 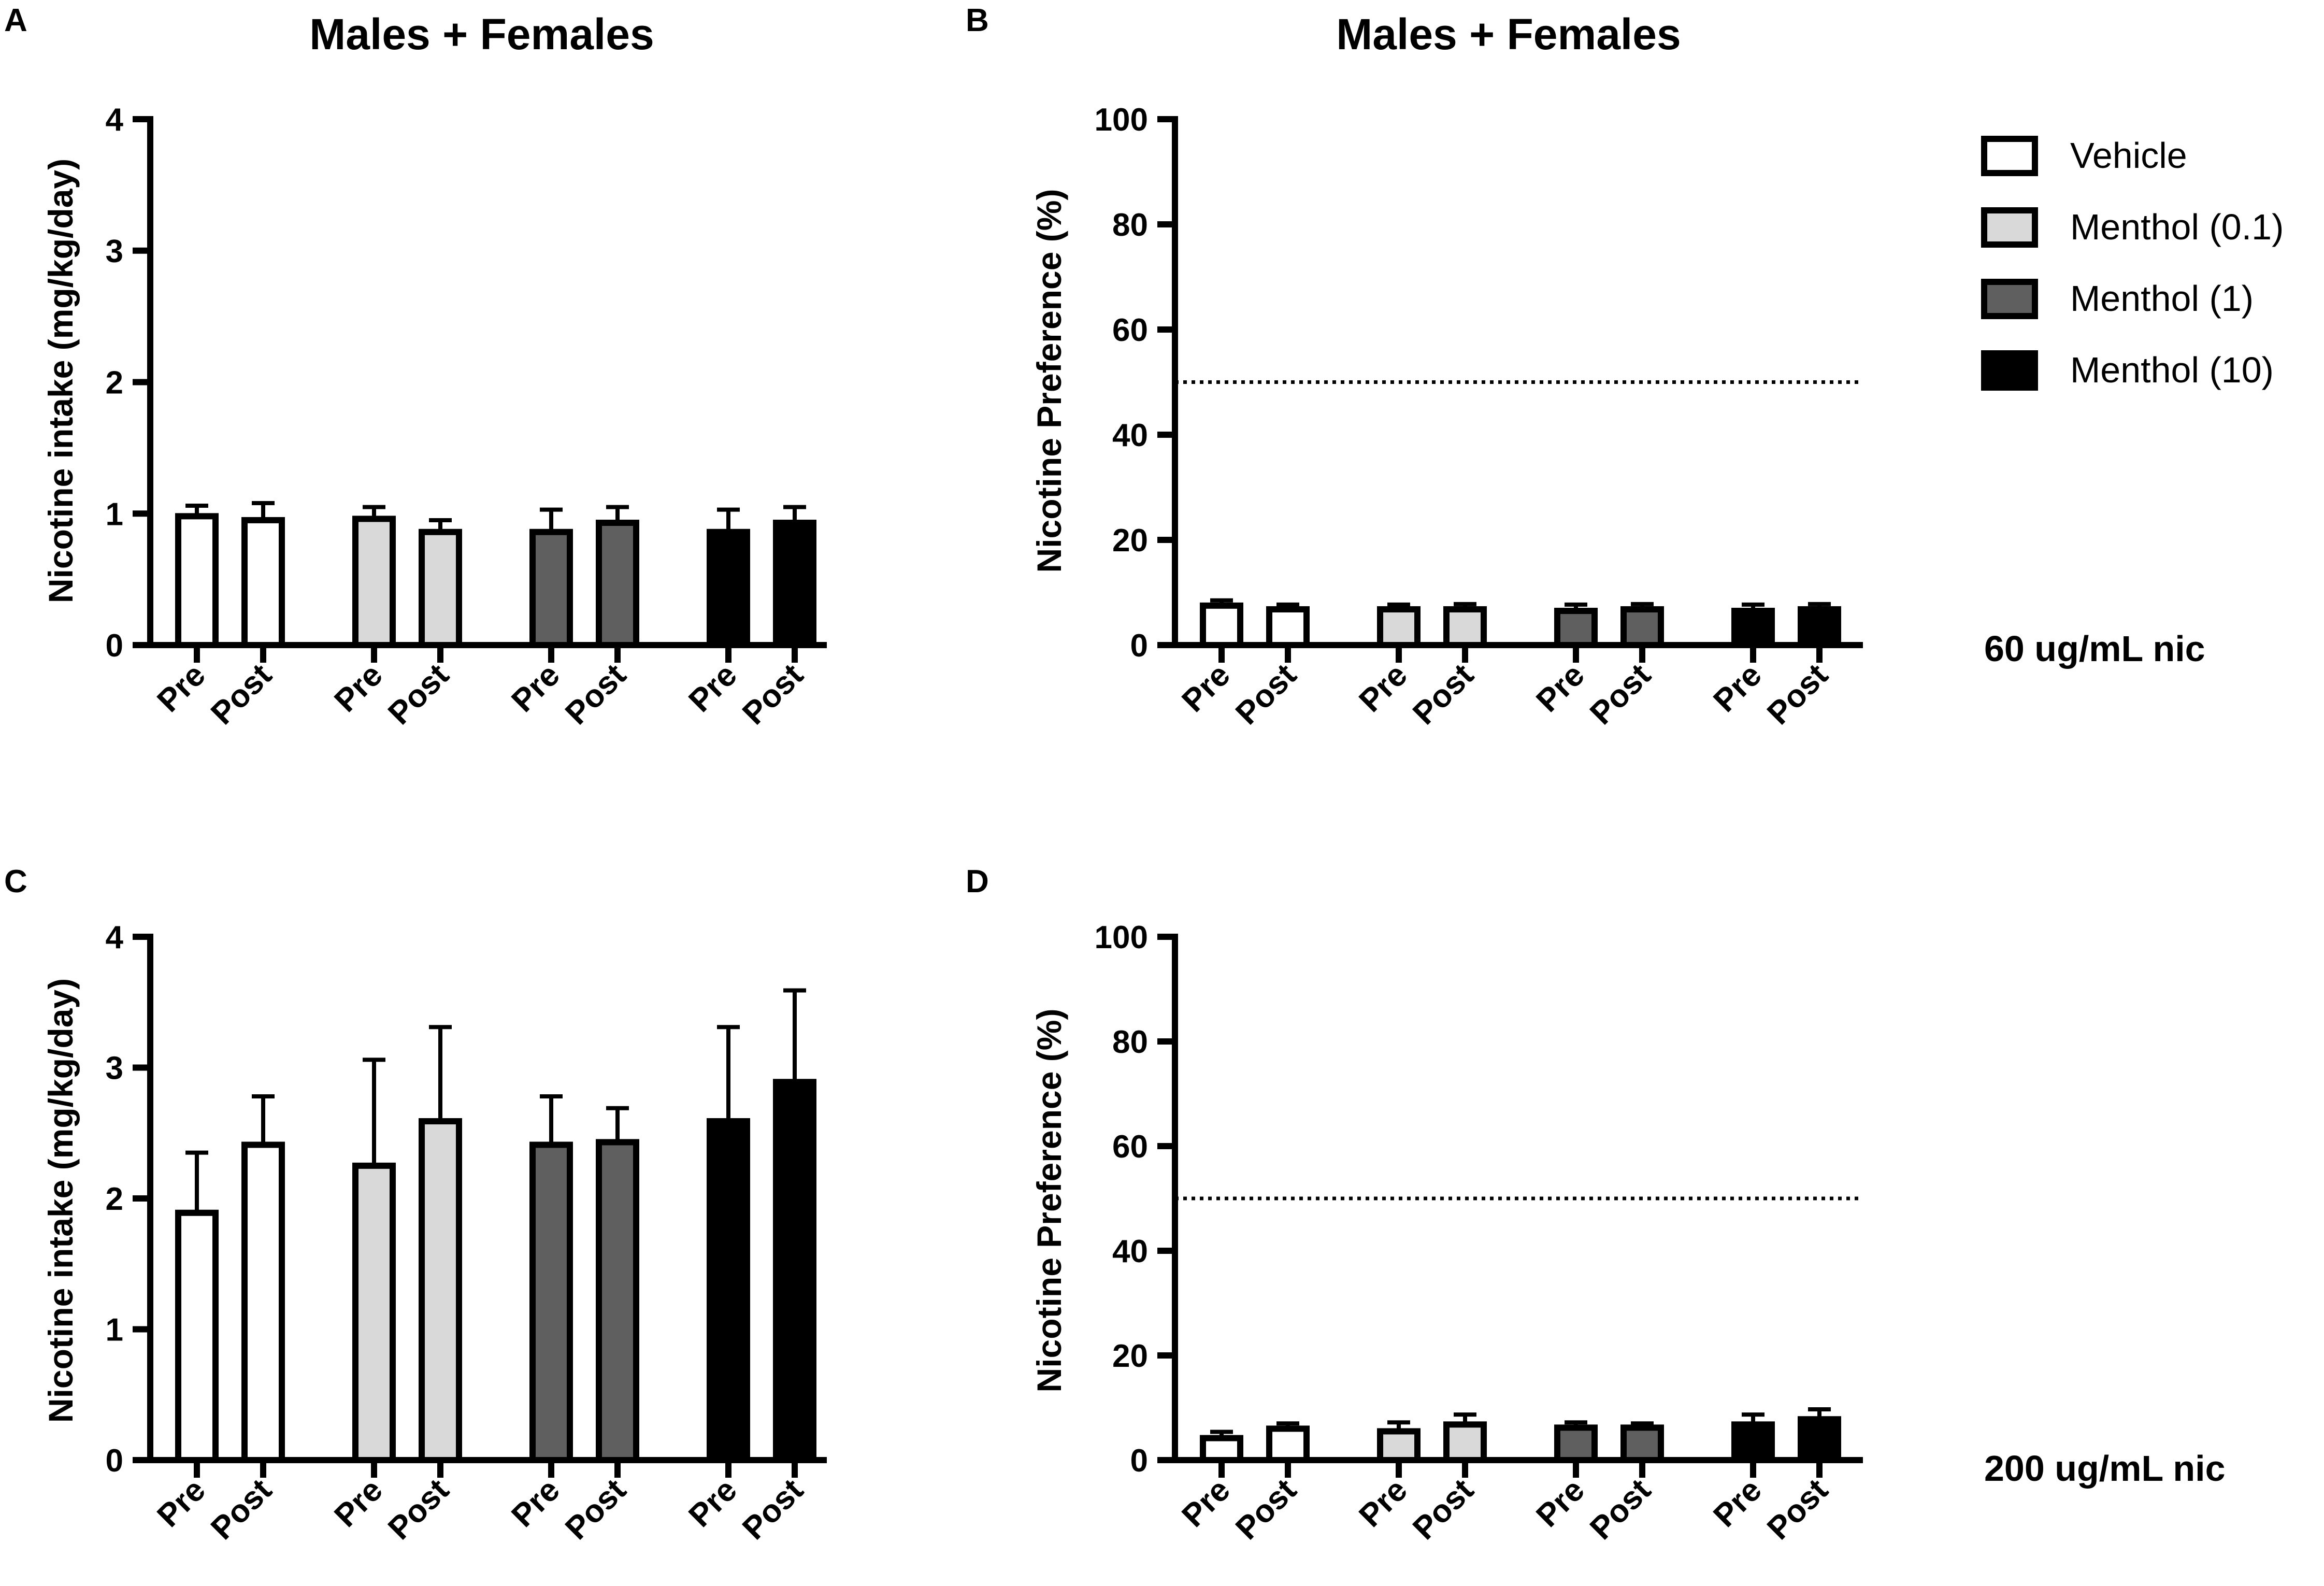 I want to click on panel-c-y-tick-label: 2, so click(x=114, y=1199).